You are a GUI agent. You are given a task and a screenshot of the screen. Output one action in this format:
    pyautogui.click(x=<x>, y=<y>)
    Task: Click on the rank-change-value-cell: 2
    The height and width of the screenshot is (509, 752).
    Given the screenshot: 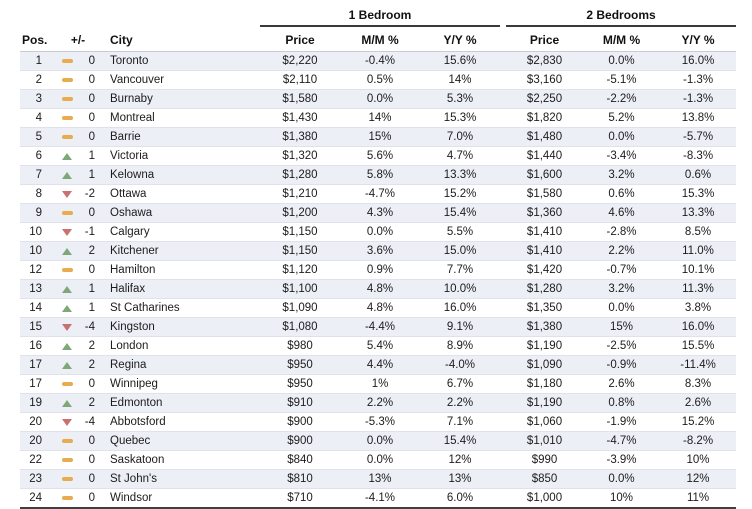 What is the action you would take?
    pyautogui.click(x=91, y=251)
    